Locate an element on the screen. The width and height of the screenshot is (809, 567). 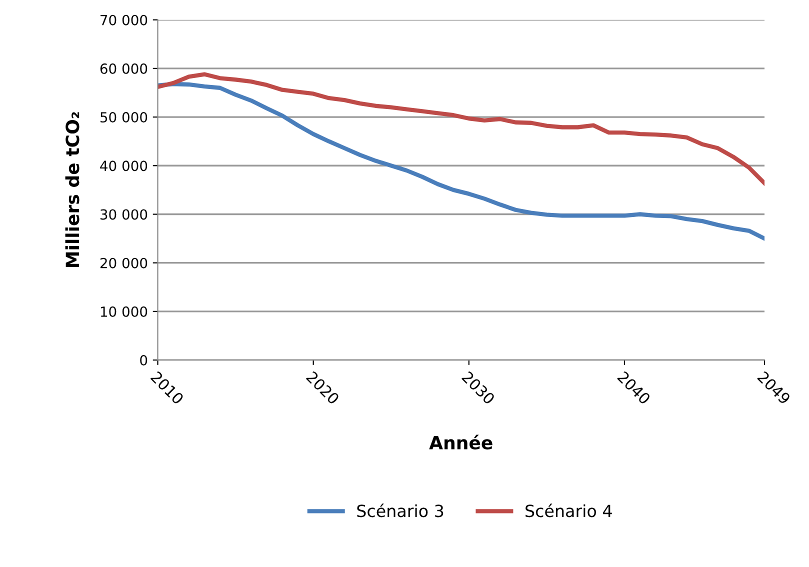
y-axis-title: Milliers de tCO₂ is located at coordinates (72, 190).